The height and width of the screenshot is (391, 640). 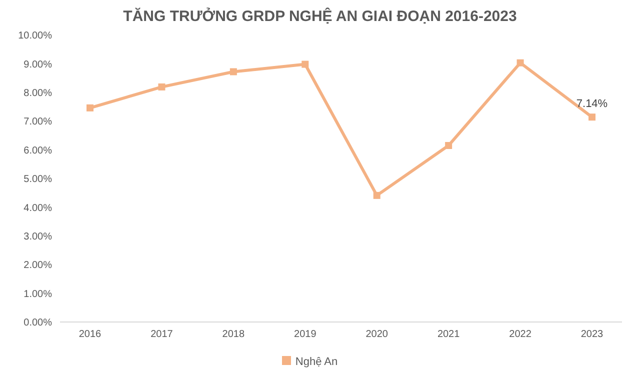 What do you see at coordinates (38, 208) in the screenshot?
I see `y-tick-label: 4.00%` at bounding box center [38, 208].